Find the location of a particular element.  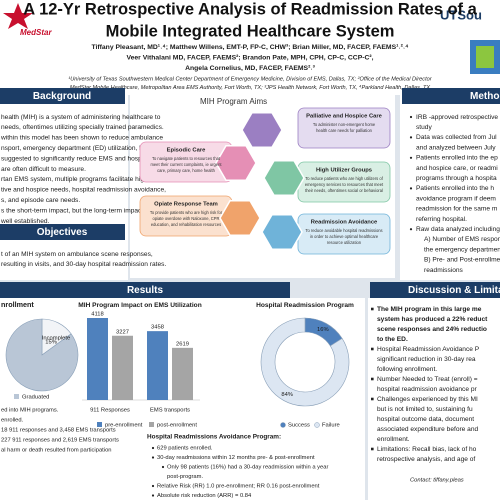

legend-label: Graduated is located at coordinates (35, 398).